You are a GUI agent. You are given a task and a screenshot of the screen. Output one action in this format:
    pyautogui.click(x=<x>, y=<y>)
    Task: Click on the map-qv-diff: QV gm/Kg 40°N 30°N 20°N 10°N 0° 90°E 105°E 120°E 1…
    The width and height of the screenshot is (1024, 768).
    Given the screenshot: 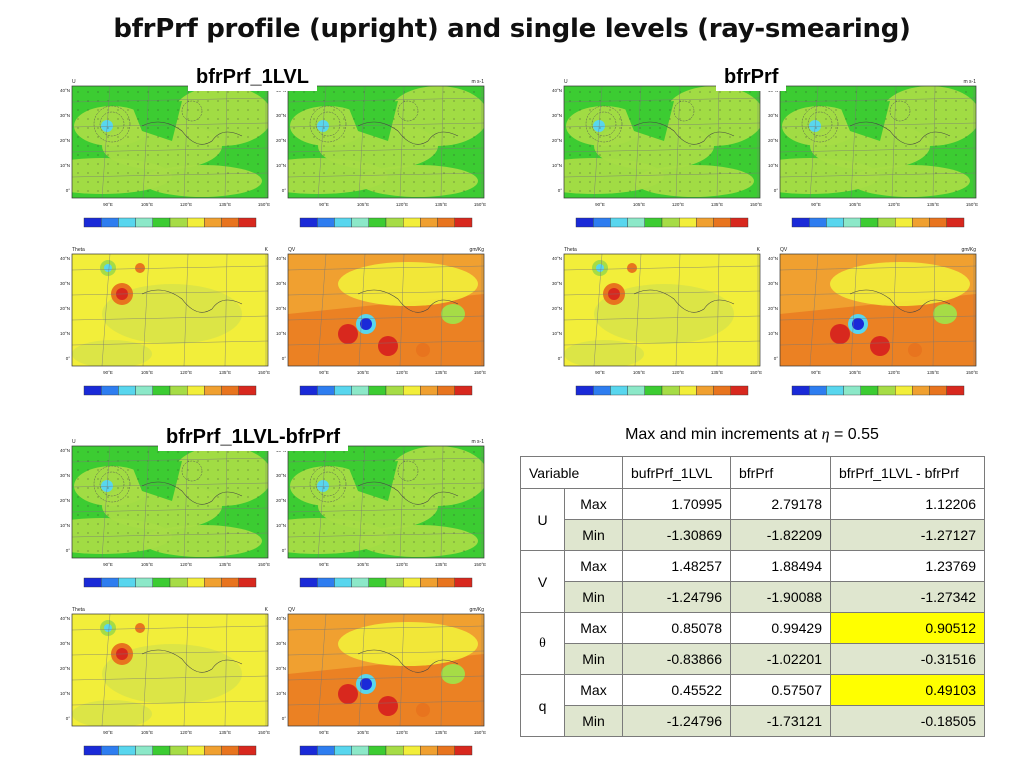 What is the action you would take?
    pyautogui.click(x=381, y=681)
    